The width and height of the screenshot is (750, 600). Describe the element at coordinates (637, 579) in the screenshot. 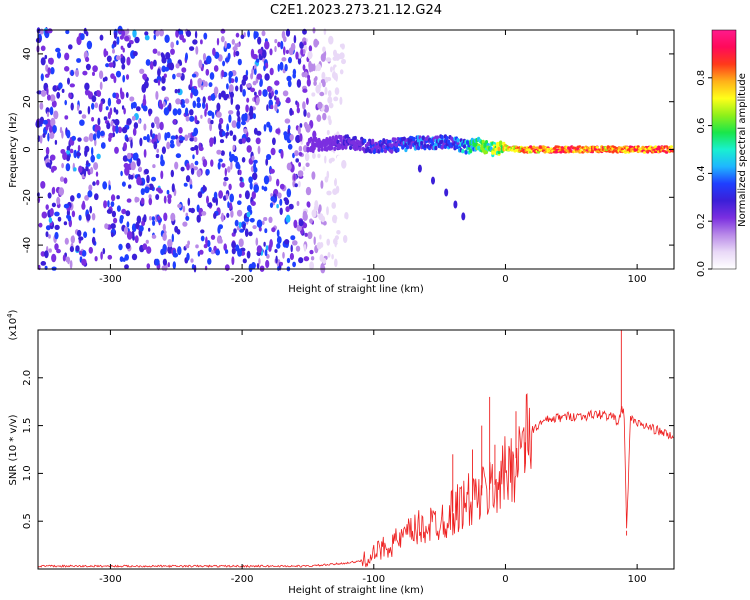

I see `x-tick-label: 100` at that location.